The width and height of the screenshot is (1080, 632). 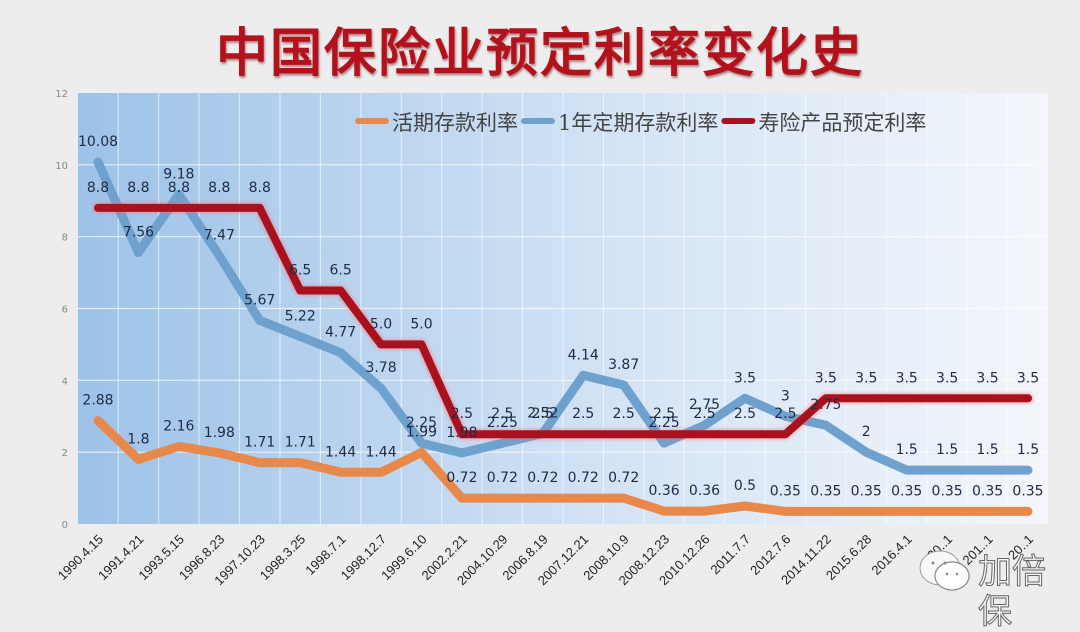 I want to click on legend: 活期存款利率 1年定期存款利率 寿险产品预定利率, so click(x=640, y=123).